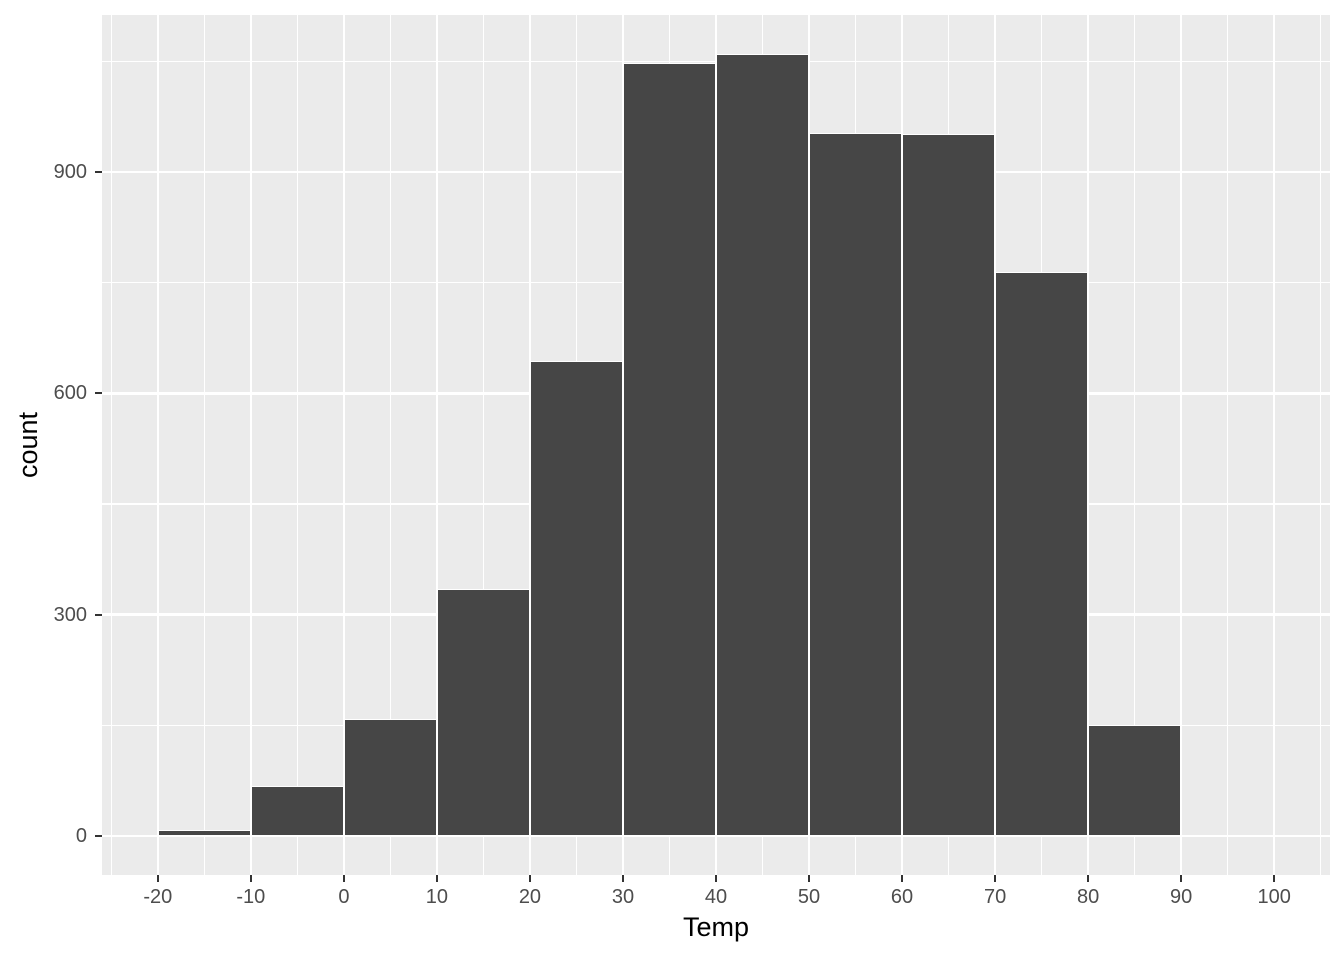 This screenshot has width=1344, height=960. I want to click on x-tick-label: 70, so click(995, 897).